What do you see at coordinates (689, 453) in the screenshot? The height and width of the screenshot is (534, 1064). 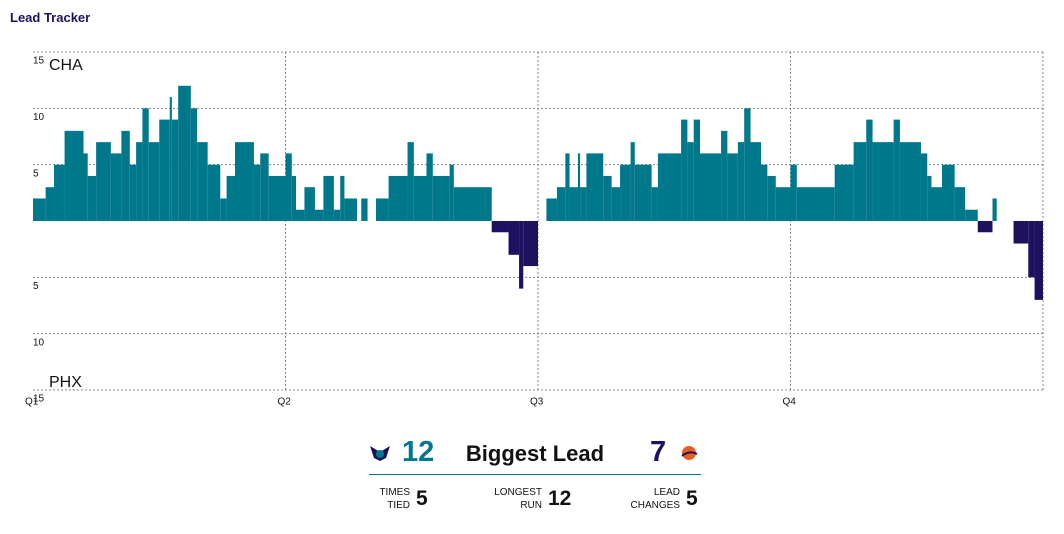 I see `away-logo` at bounding box center [689, 453].